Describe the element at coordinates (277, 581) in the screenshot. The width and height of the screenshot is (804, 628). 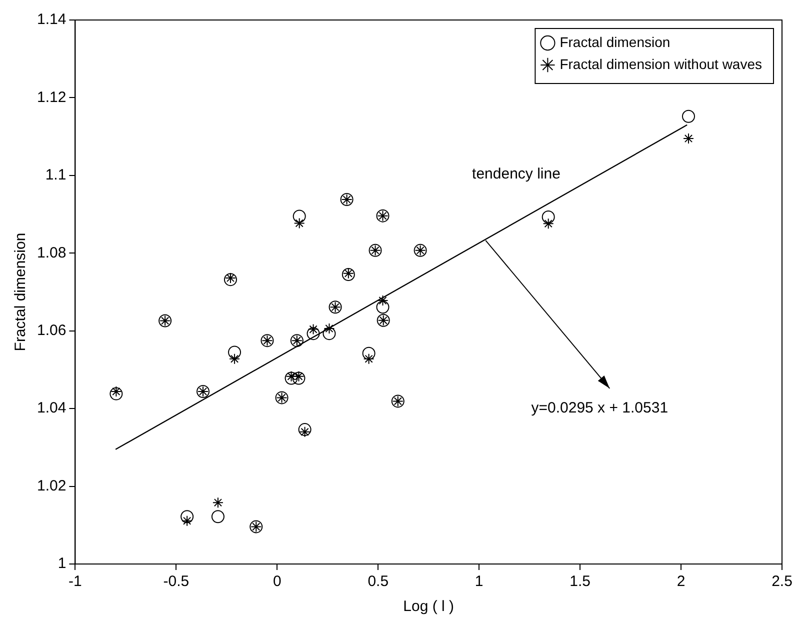
I see `x-tick-label: 0` at that location.